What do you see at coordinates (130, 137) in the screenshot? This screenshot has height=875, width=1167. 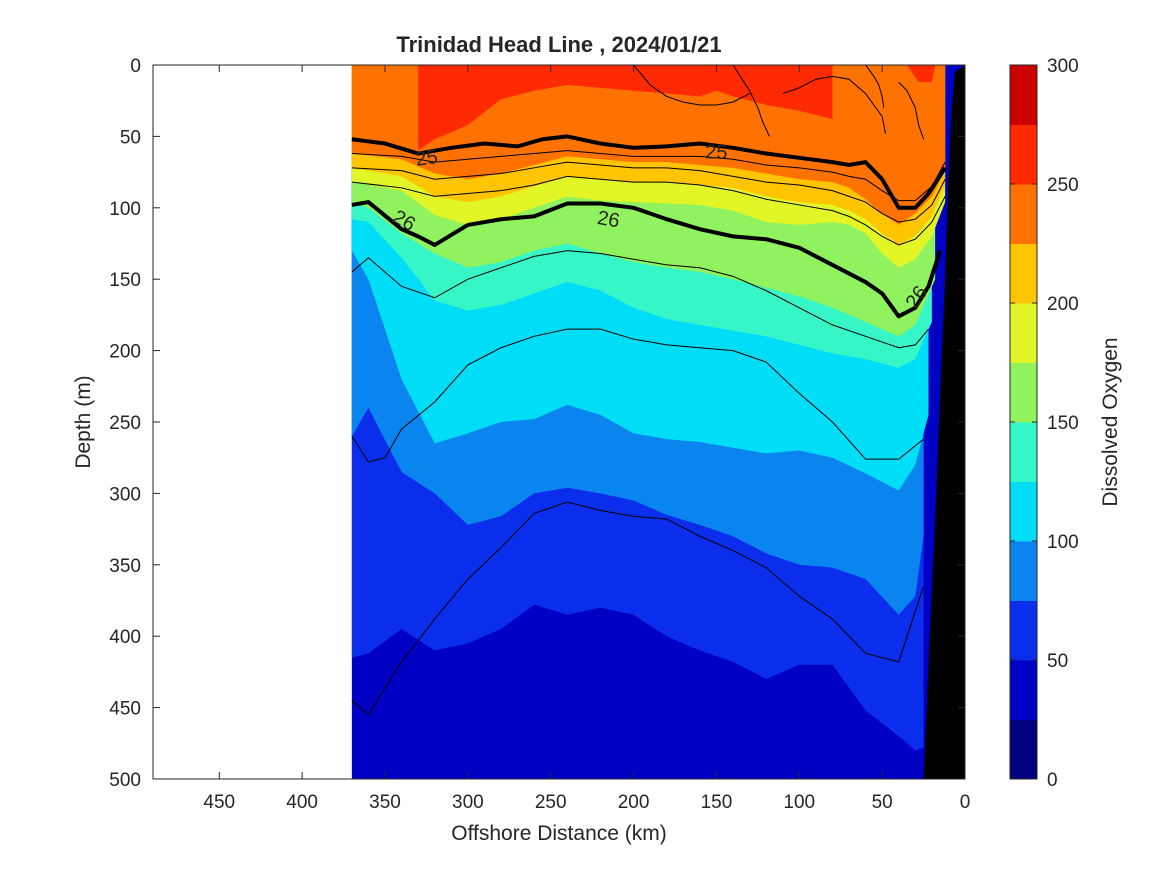 I see `y-tick-label: 50` at bounding box center [130, 137].